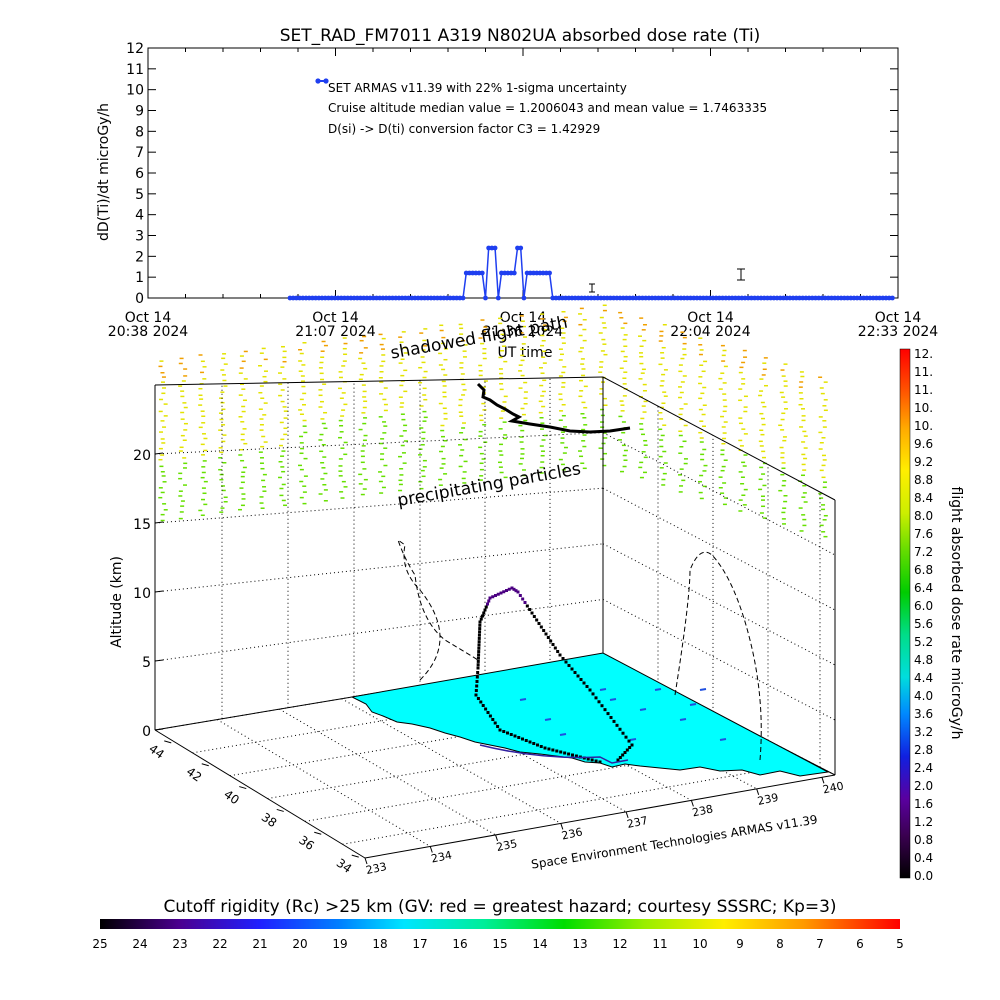 This screenshot has width=1000, height=1000. What do you see at coordinates (619, 944) in the screenshot?
I see `rigidity-colorbar-tick-label: 12` at bounding box center [619, 944].